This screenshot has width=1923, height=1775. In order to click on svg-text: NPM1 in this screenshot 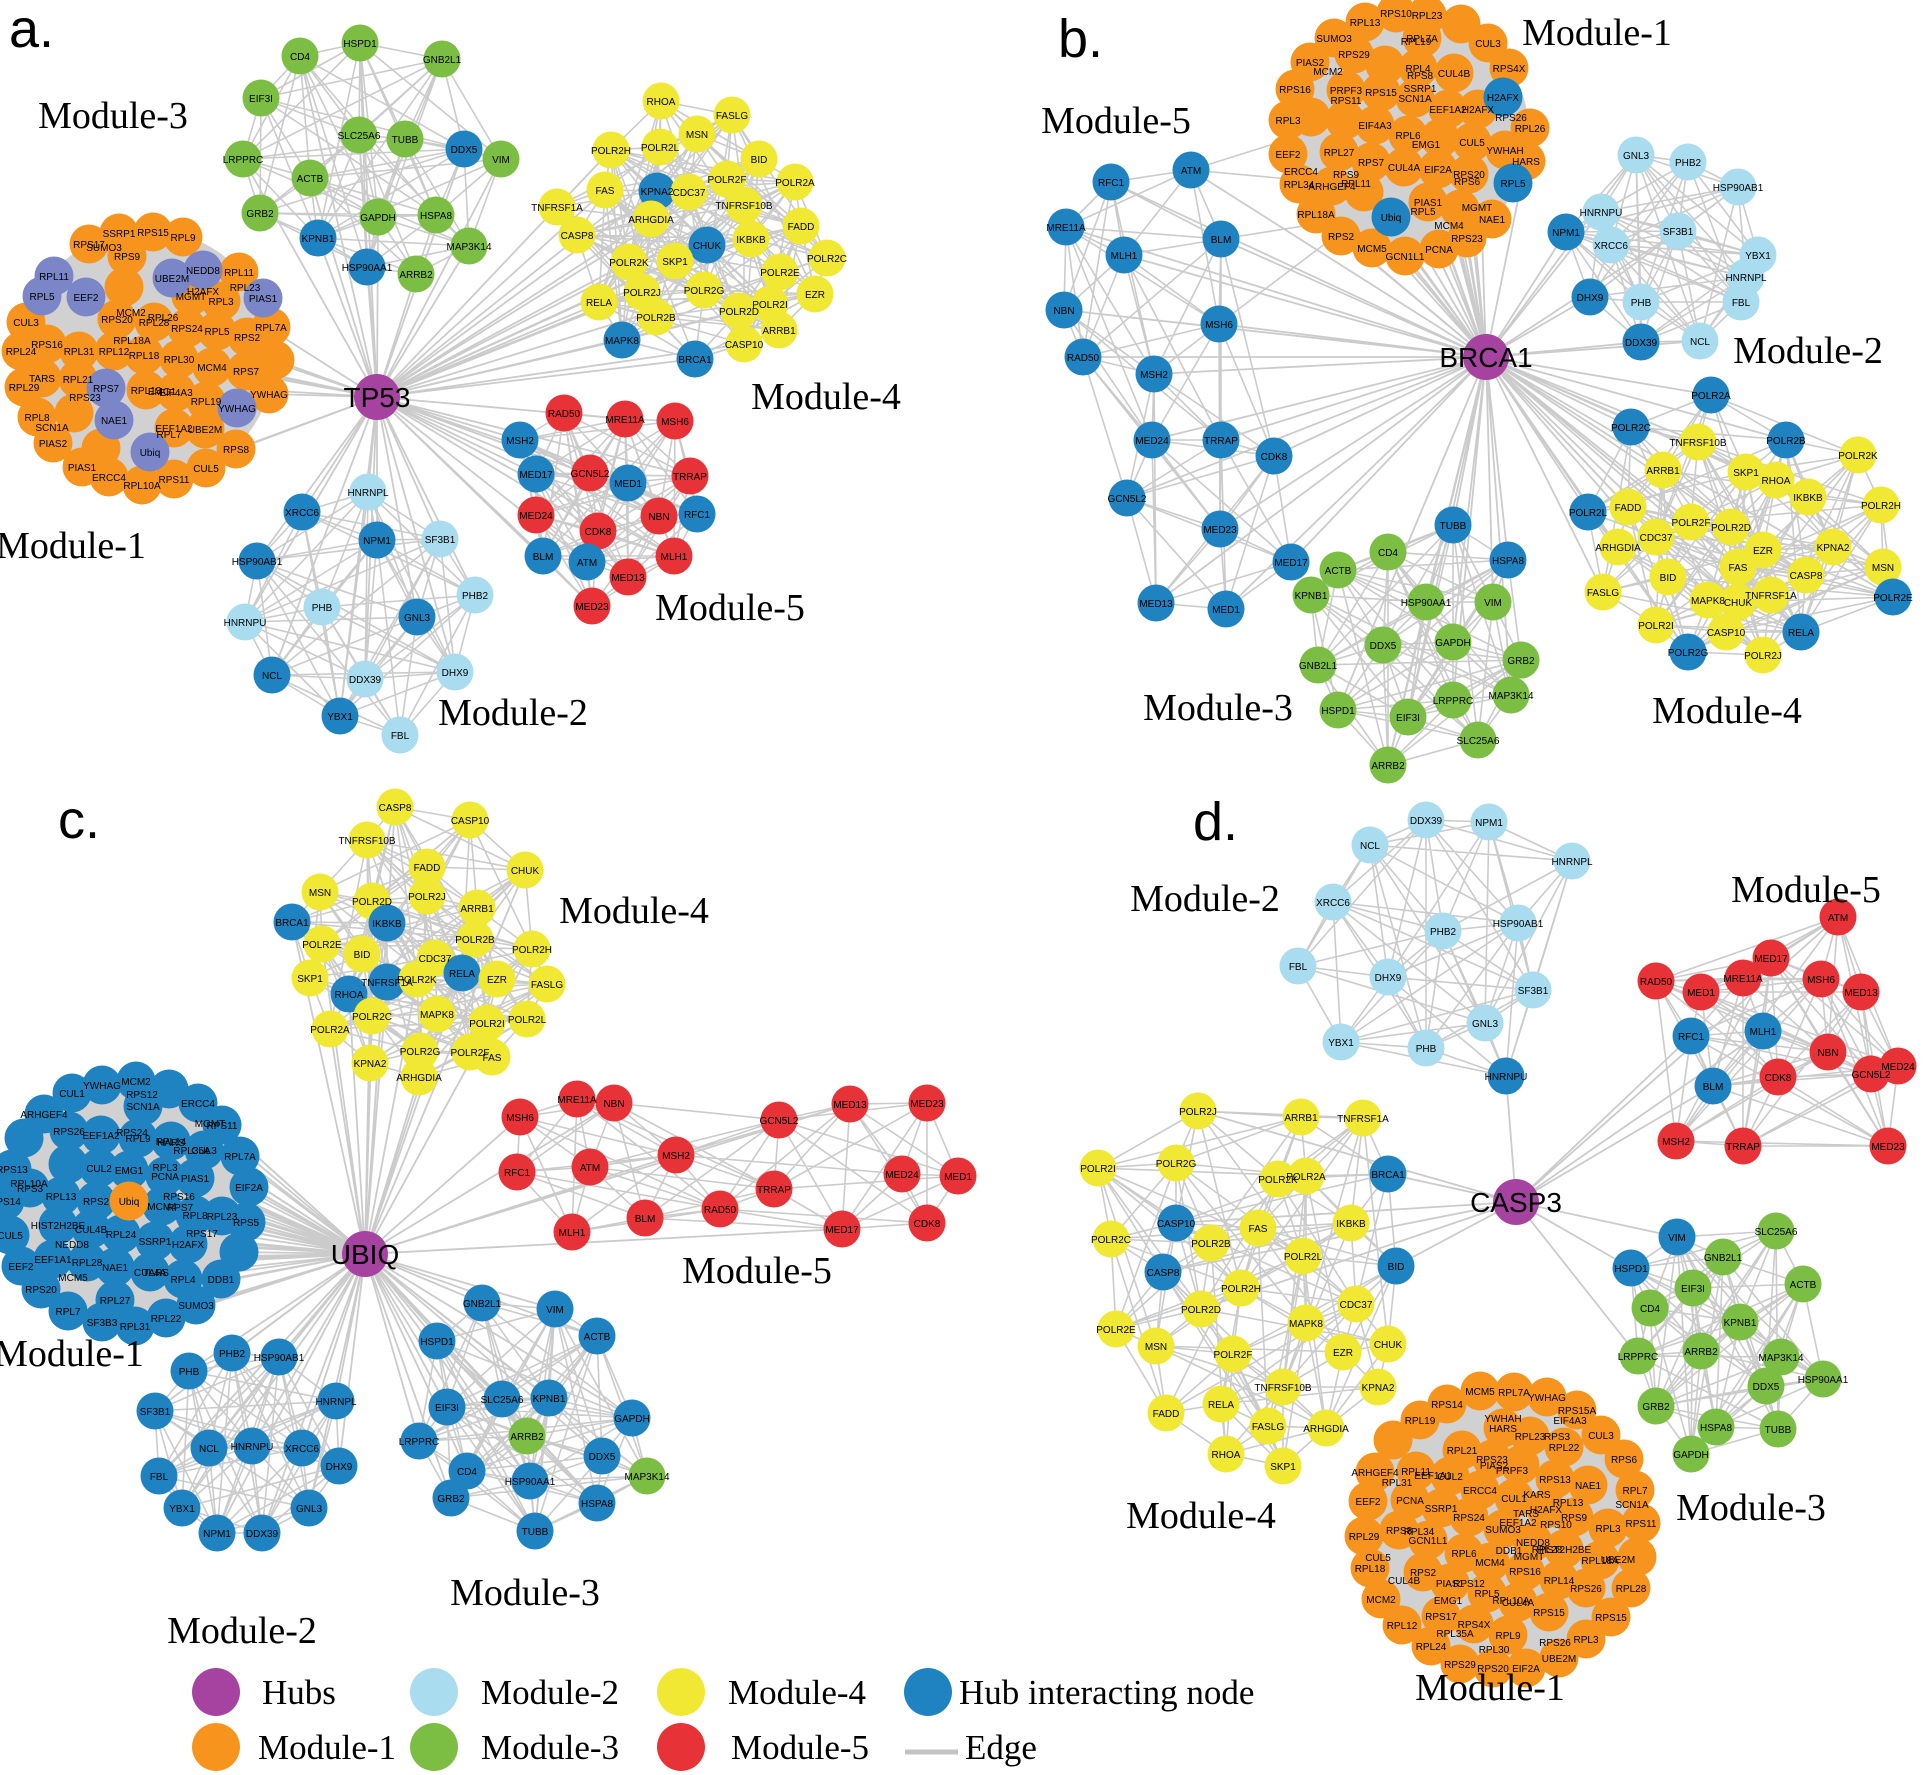, I will do `click(1566, 233)`.